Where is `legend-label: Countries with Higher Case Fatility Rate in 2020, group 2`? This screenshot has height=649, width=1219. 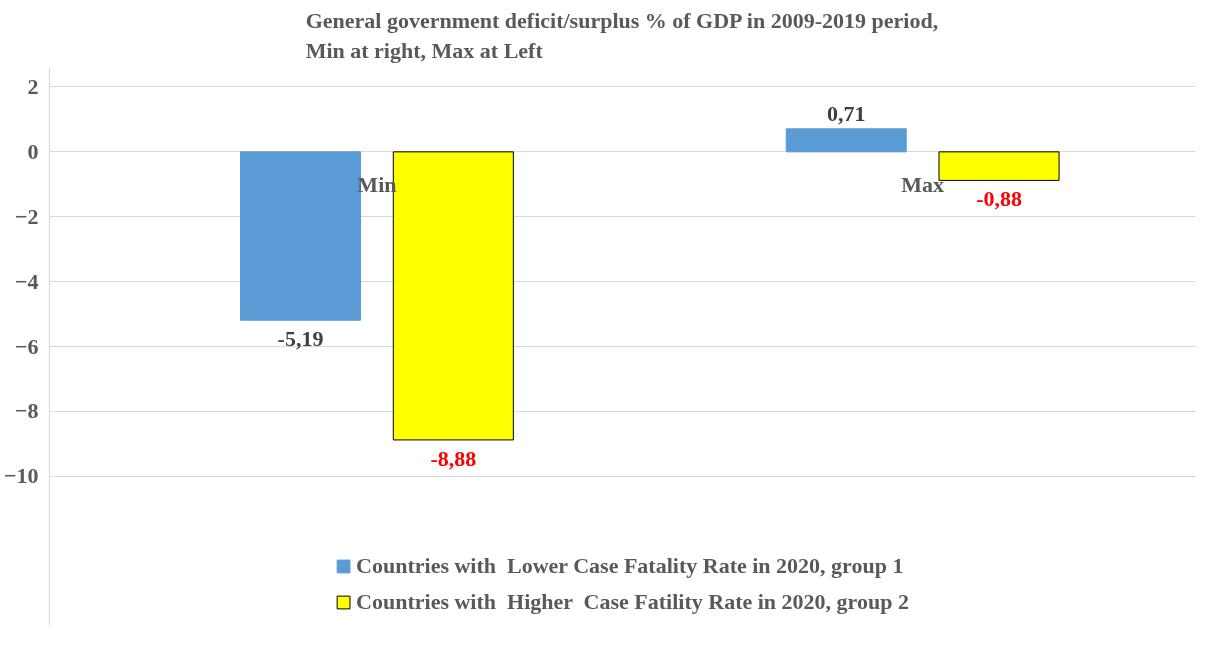 legend-label: Countries with Higher Case Fatility Rate in 2020, group 2 is located at coordinates (632, 602).